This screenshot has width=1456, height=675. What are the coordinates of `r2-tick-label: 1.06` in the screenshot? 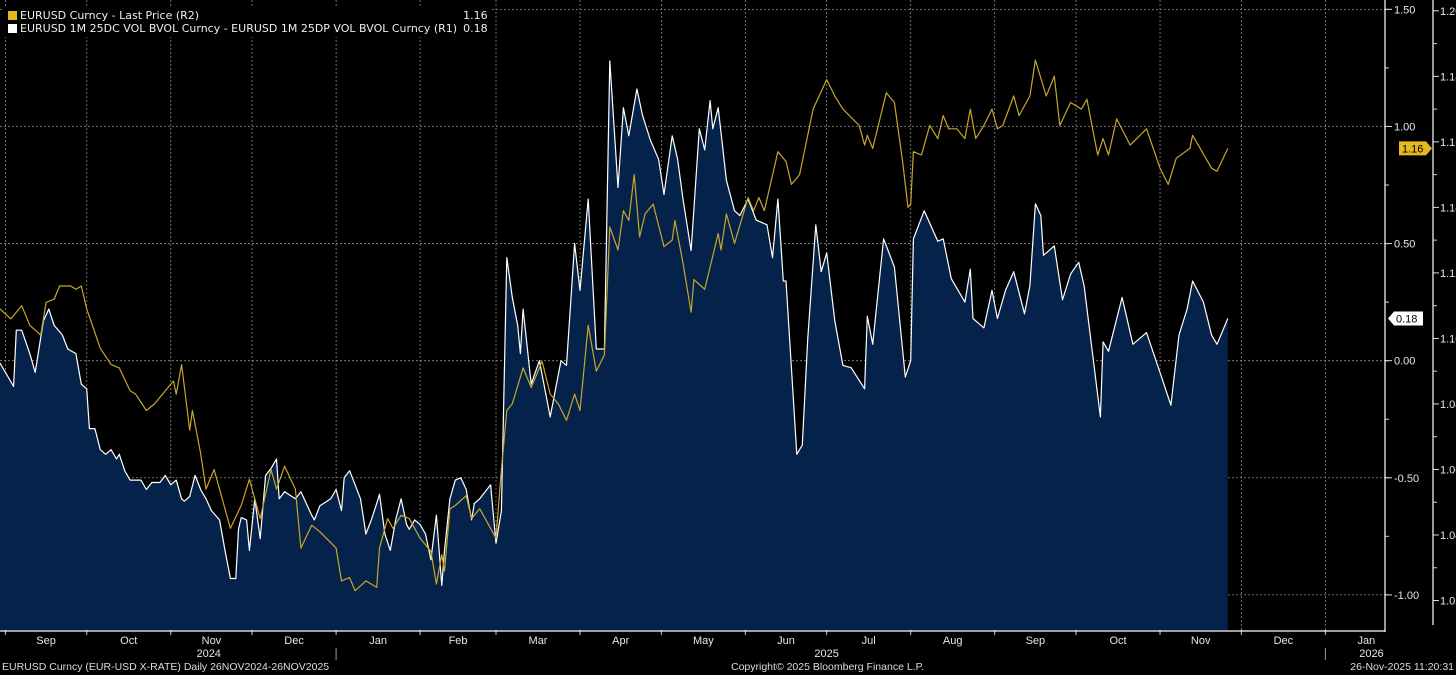 It's located at (1448, 470).